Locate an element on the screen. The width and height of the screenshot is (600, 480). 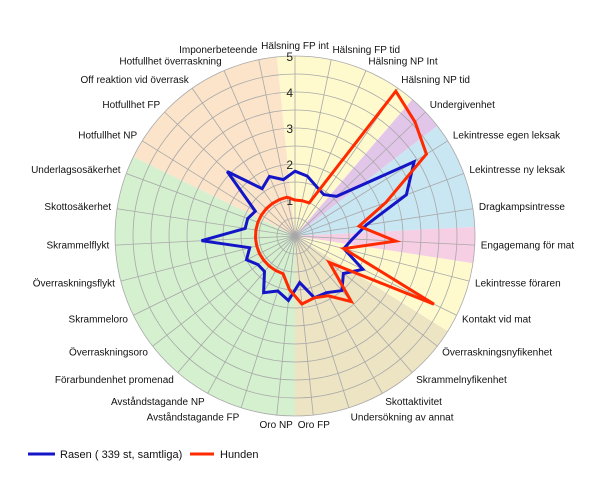
axis-label-engagemang-för-mat: Engagemang för mat is located at coordinates (528, 246).